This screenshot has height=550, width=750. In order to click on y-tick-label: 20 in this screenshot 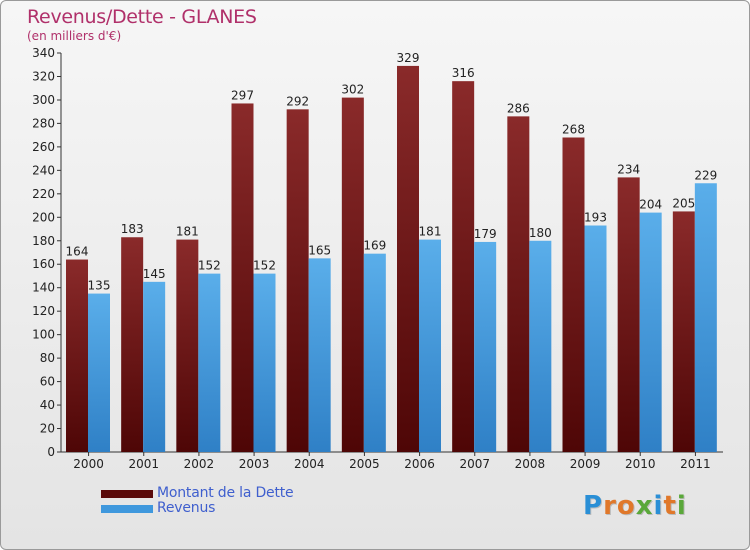, I will do `click(47, 429)`.